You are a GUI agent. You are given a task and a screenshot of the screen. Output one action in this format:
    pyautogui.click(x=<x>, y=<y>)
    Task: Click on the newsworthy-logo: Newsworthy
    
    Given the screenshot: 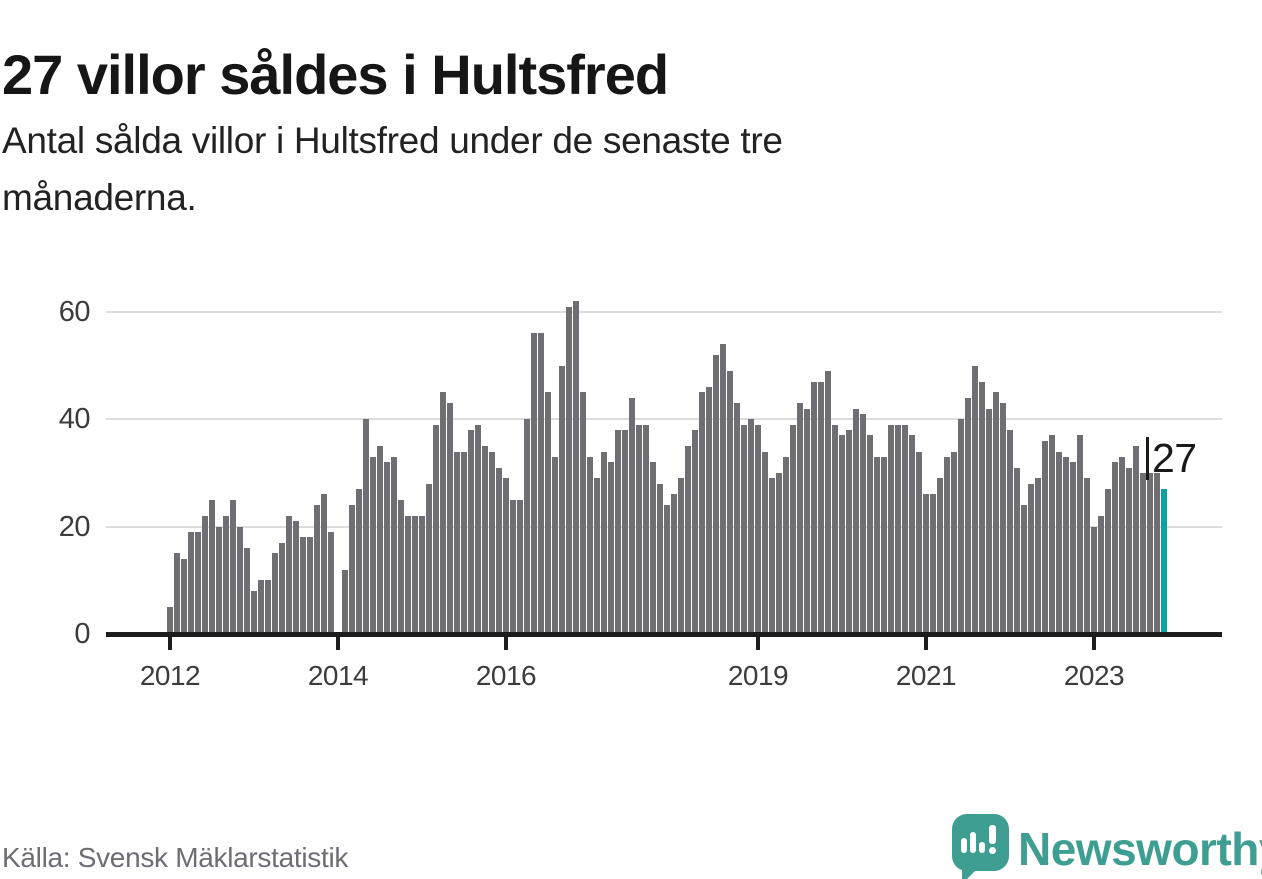 What is the action you would take?
    pyautogui.click(x=1107, y=846)
    